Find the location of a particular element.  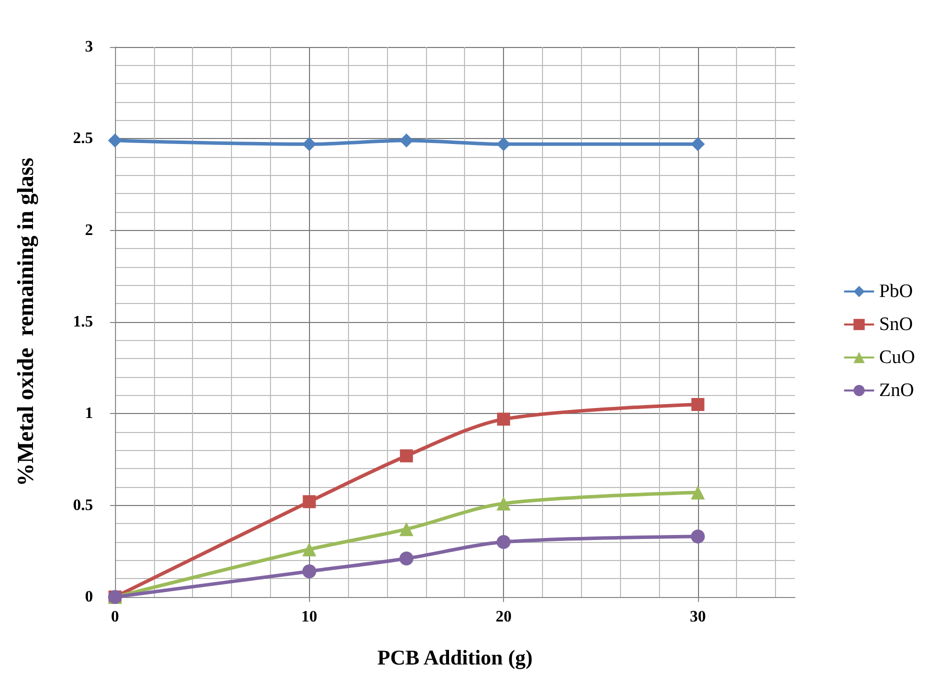

y-axis-title: %Metal oxide remaining in glass is located at coordinates (26, 322).